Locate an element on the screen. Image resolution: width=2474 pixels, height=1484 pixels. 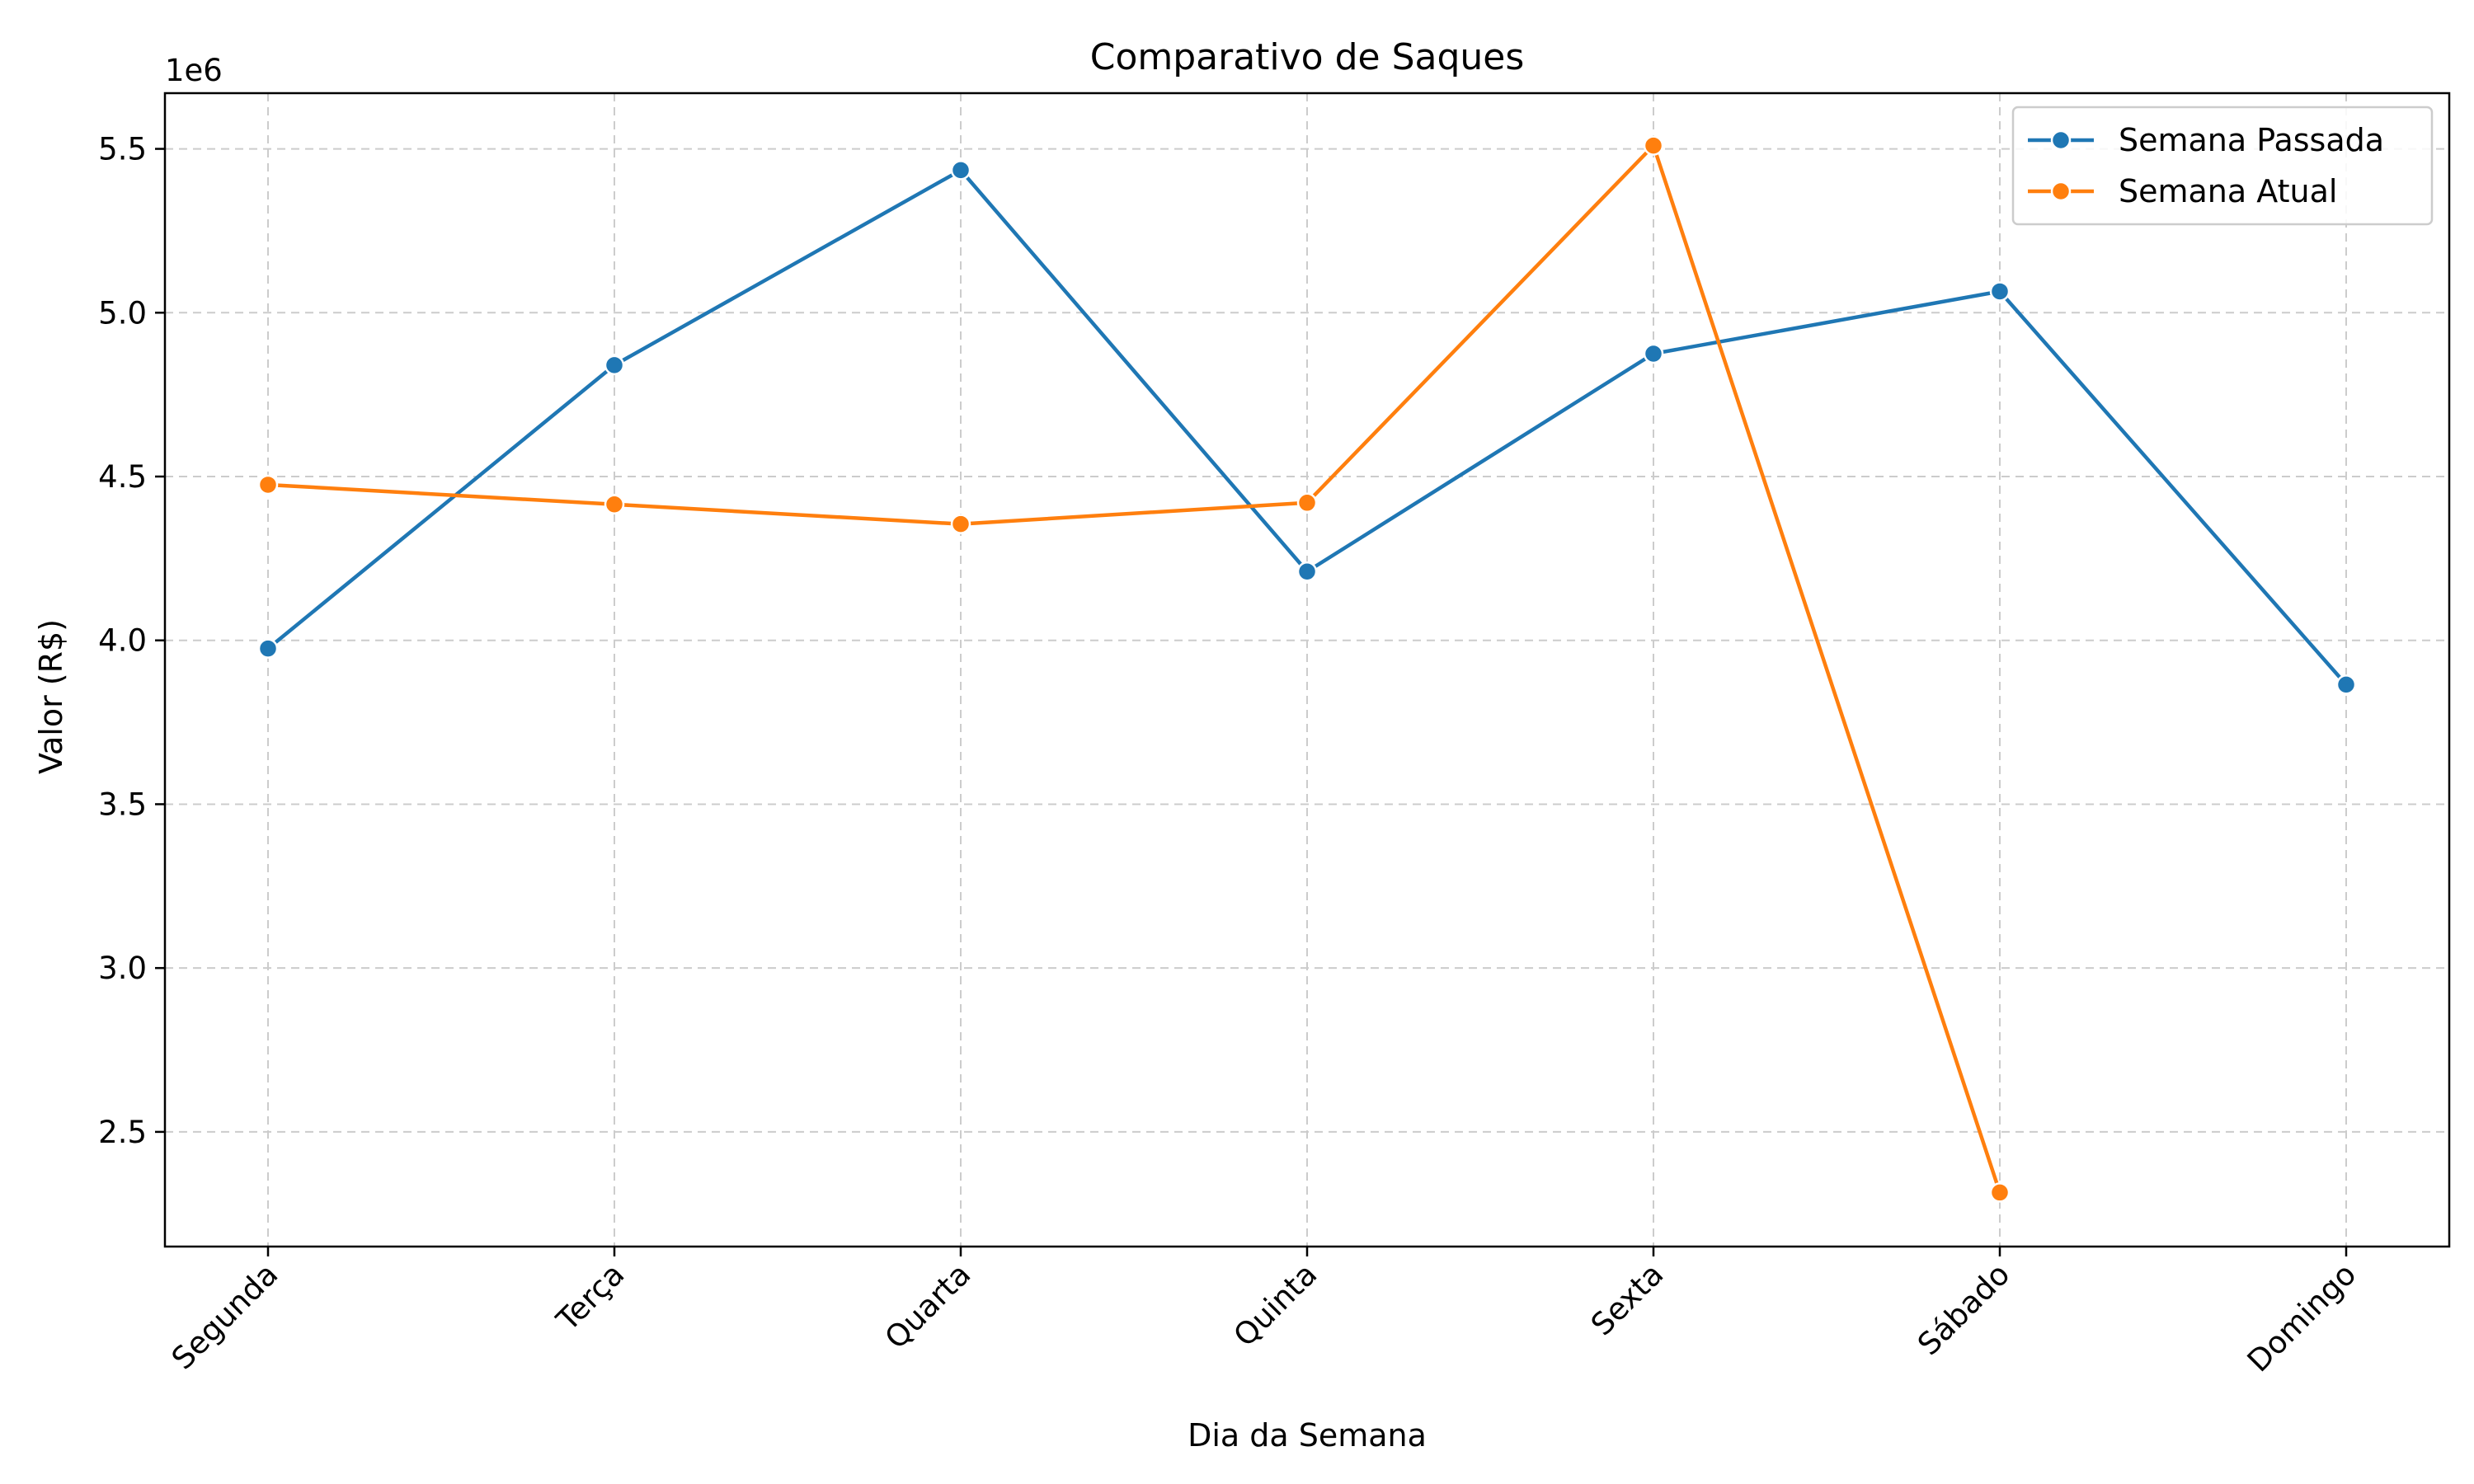
x-tick-label: Domingo is located at coordinates (2302, 1317).